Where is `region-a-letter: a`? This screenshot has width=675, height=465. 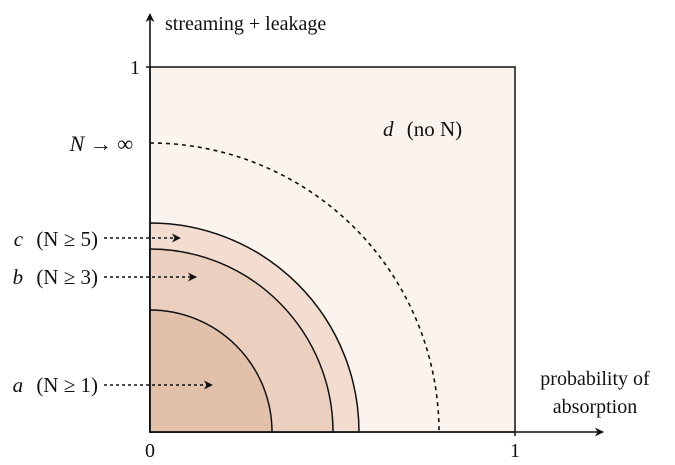 region-a-letter: a is located at coordinates (18, 385).